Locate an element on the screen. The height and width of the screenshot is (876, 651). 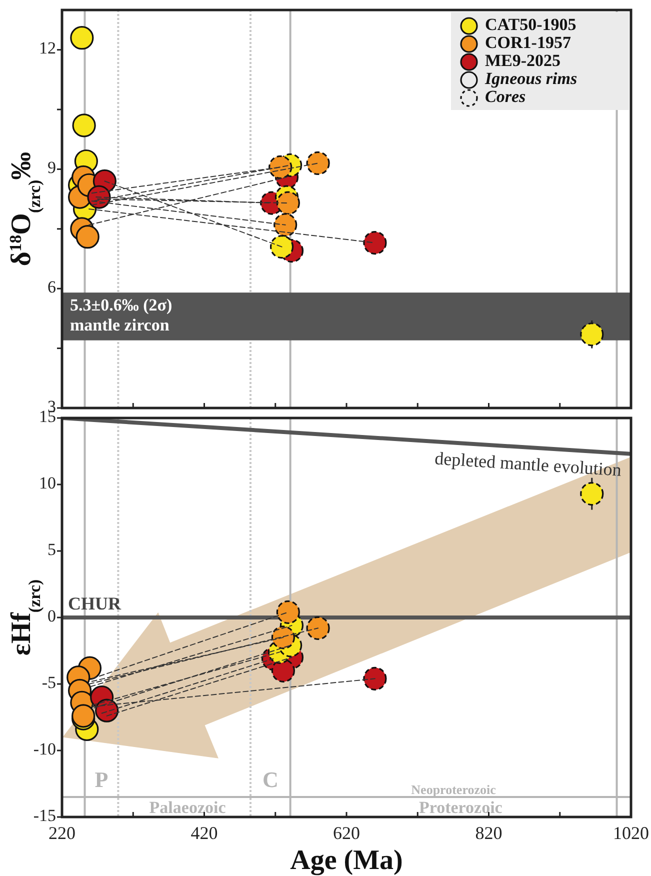
y-tick-label: 0 is located at coordinates (52, 616).